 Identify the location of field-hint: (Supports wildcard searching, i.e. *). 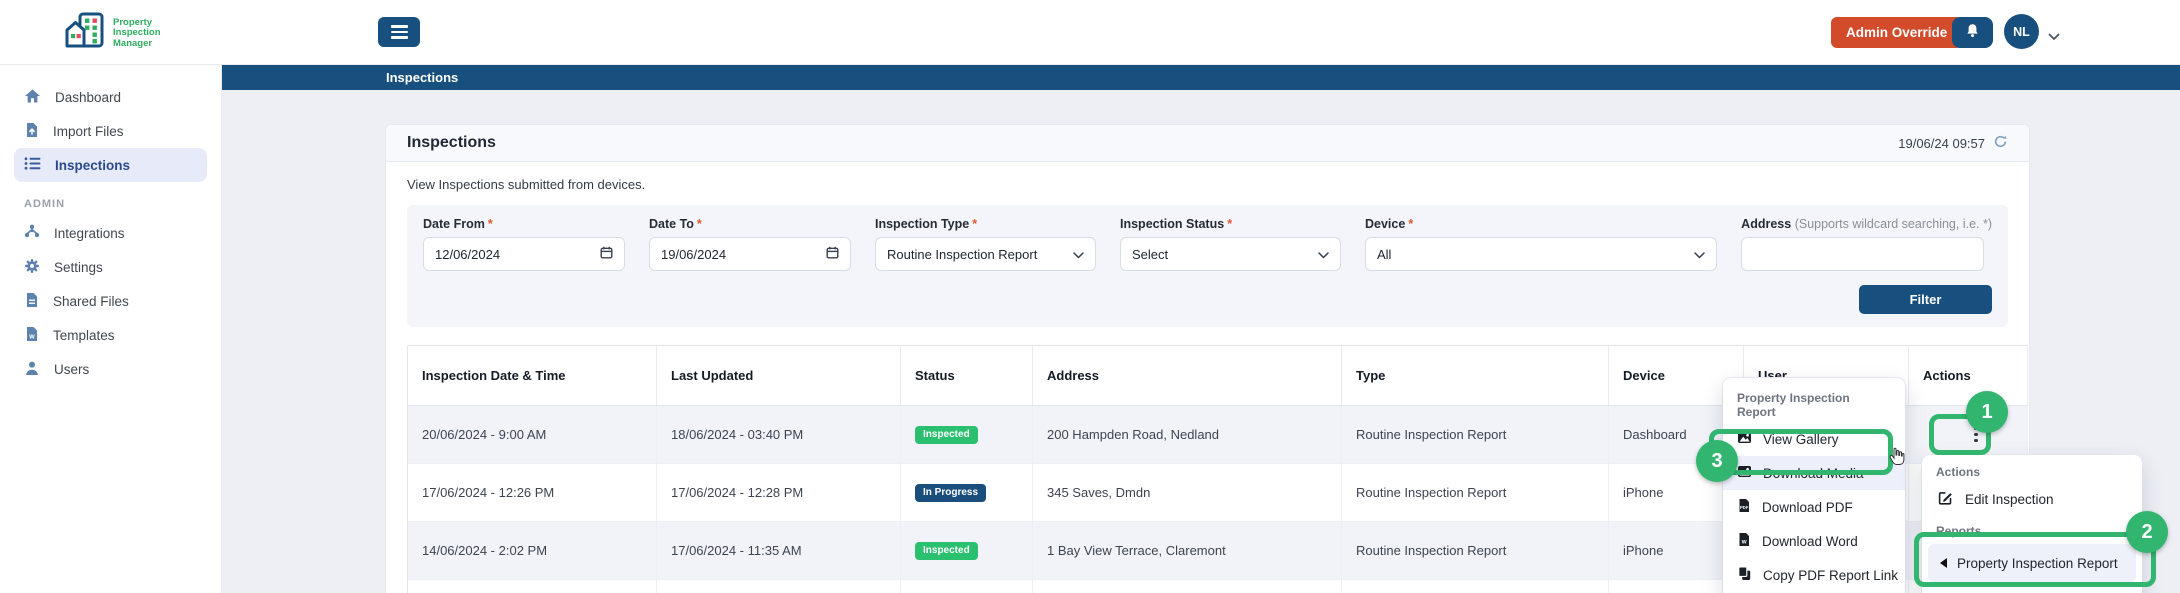
(1893, 224).